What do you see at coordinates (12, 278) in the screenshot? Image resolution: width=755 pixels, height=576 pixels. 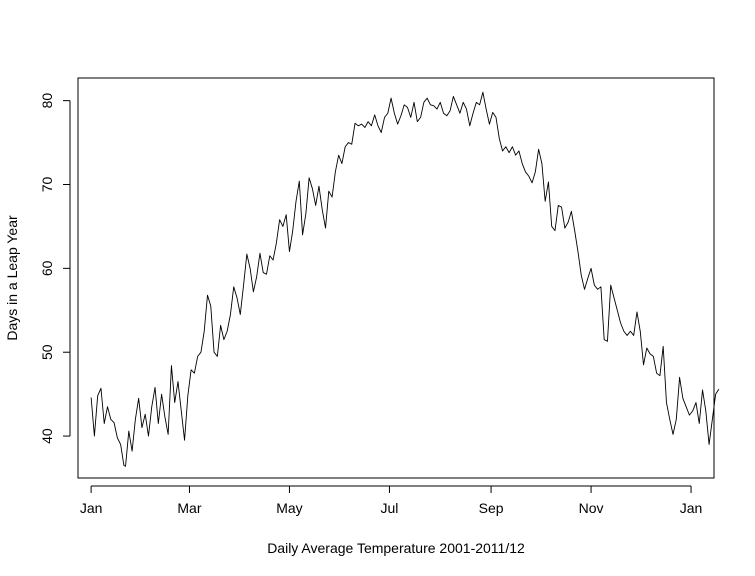 I see `y-axis-title: Days in a Leap Year` at bounding box center [12, 278].